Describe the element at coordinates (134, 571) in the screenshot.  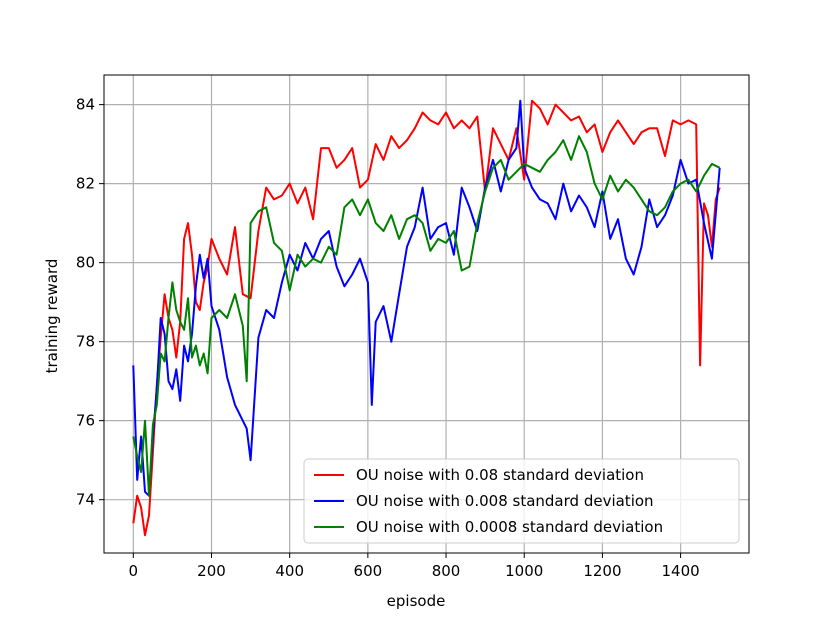
I see `x-tick-label: 0` at that location.